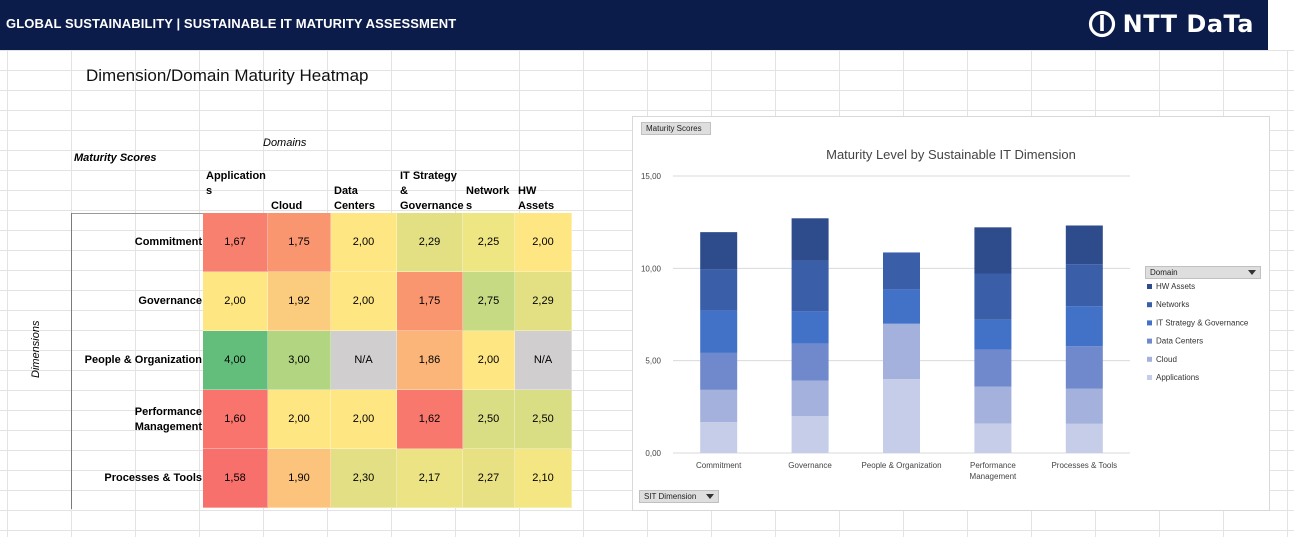 This screenshot has width=1294, height=537. Describe the element at coordinates (36, 349) in the screenshot. I see `dimensions-label: Dimensions` at that location.